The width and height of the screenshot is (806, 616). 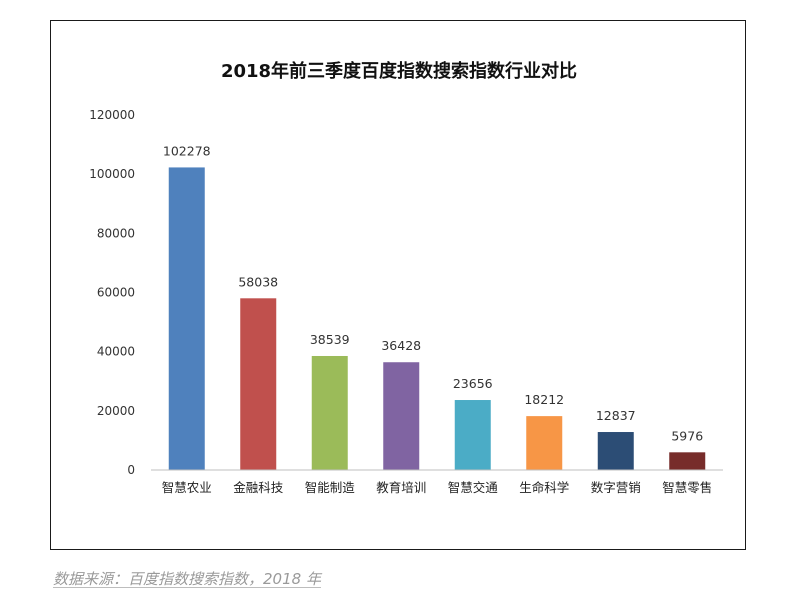 I want to click on category-label: 智慧零售, so click(x=687, y=487).